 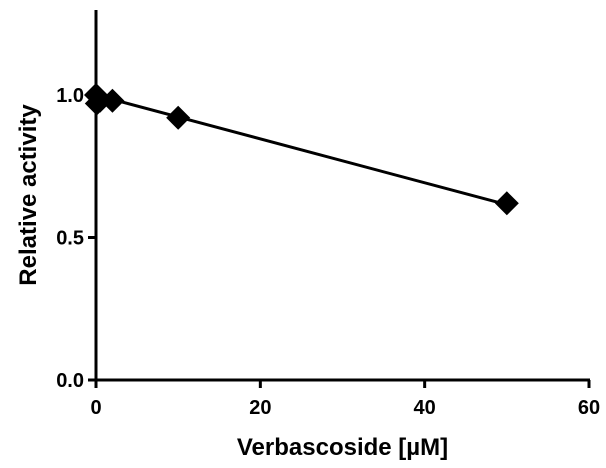 I want to click on y-axis-title: Relative activity, so click(x=28, y=195).